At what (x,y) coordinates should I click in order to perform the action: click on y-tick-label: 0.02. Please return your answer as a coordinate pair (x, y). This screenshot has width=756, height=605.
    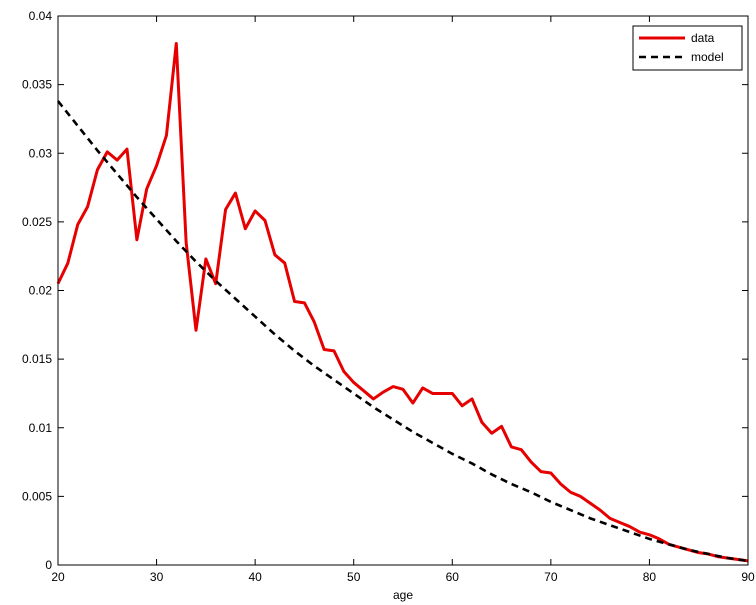
    Looking at the image, I should click on (41, 291).